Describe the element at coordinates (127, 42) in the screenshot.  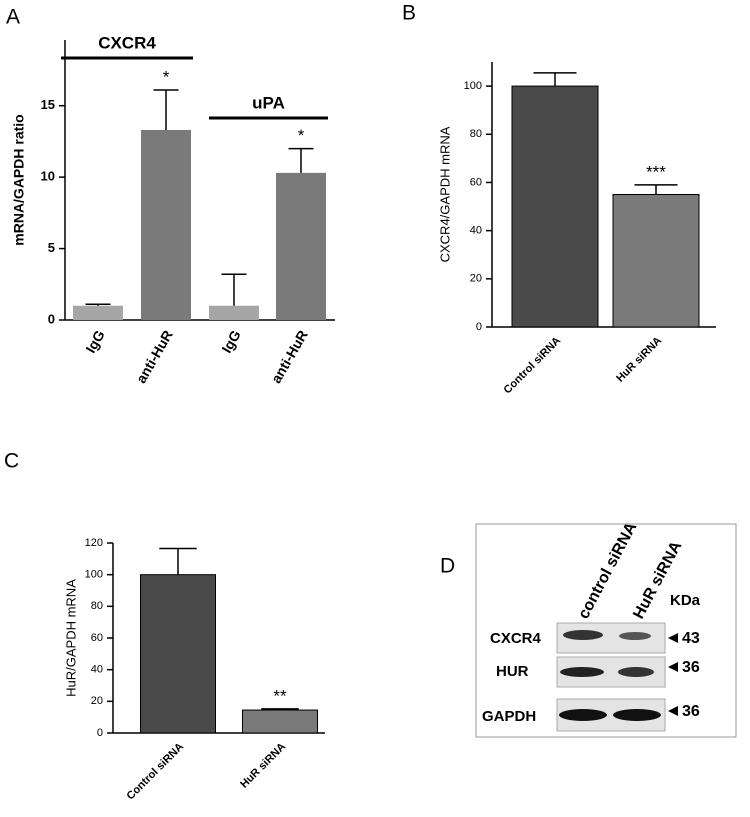
I see `group-label: CXCR4` at that location.